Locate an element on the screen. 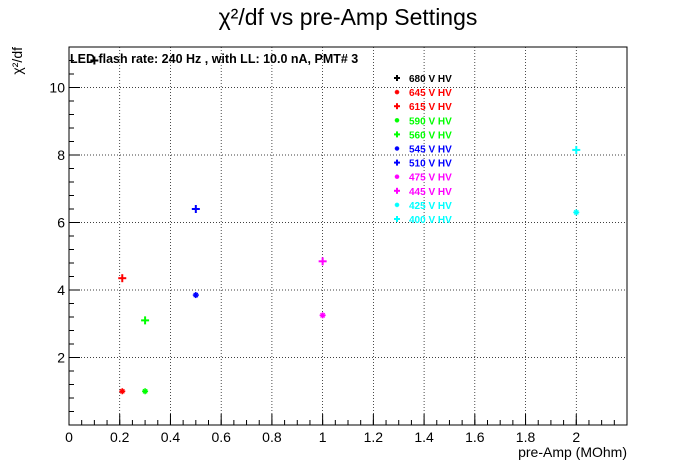 The height and width of the screenshot is (472, 696). x-tick-label: 0.2 is located at coordinates (120, 437).